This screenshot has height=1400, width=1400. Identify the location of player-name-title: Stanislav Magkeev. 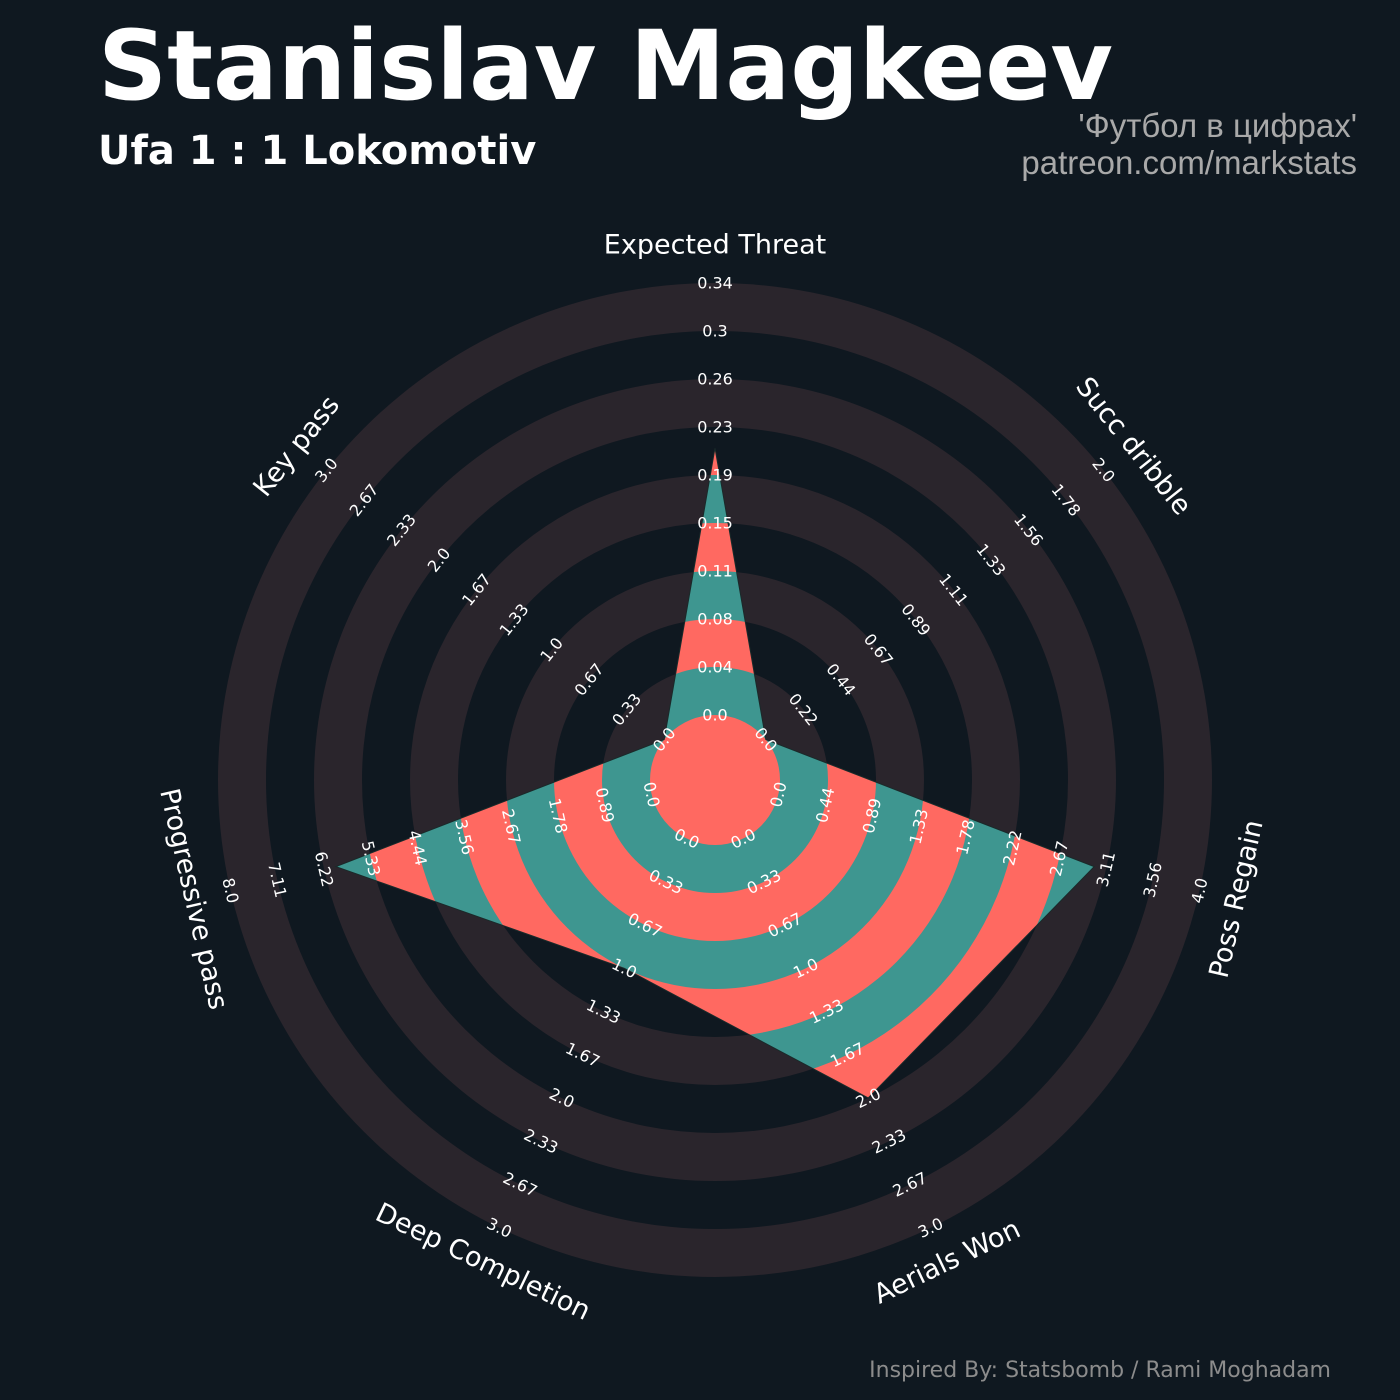
(605, 66).